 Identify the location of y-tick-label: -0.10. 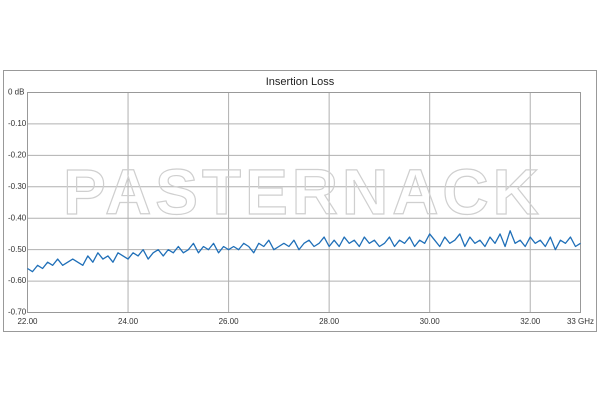
(17, 123).